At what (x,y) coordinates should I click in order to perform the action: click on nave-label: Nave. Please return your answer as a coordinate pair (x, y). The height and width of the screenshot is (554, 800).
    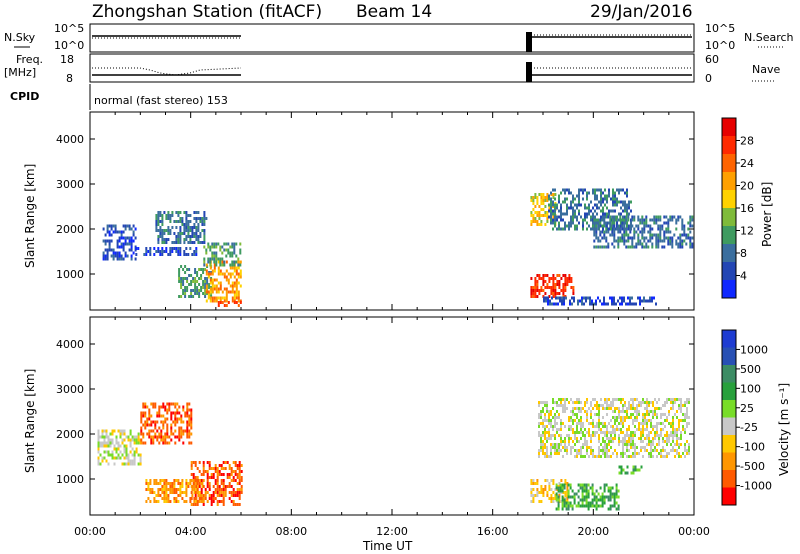
    Looking at the image, I should click on (766, 69).